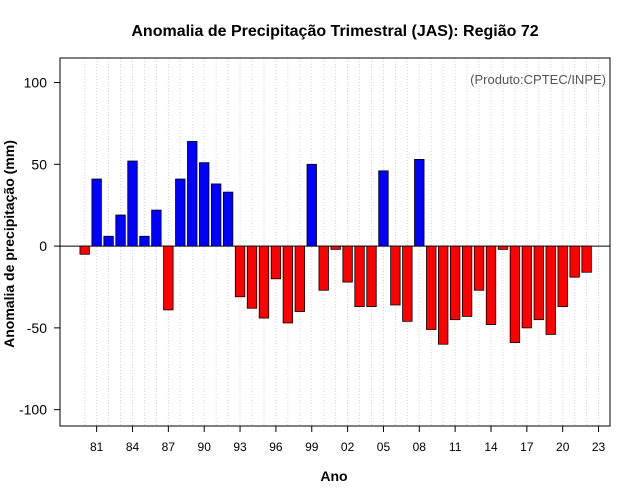 The width and height of the screenshot is (640, 500). What do you see at coordinates (431, 287) in the screenshot?
I see `bar-2009` at bounding box center [431, 287].